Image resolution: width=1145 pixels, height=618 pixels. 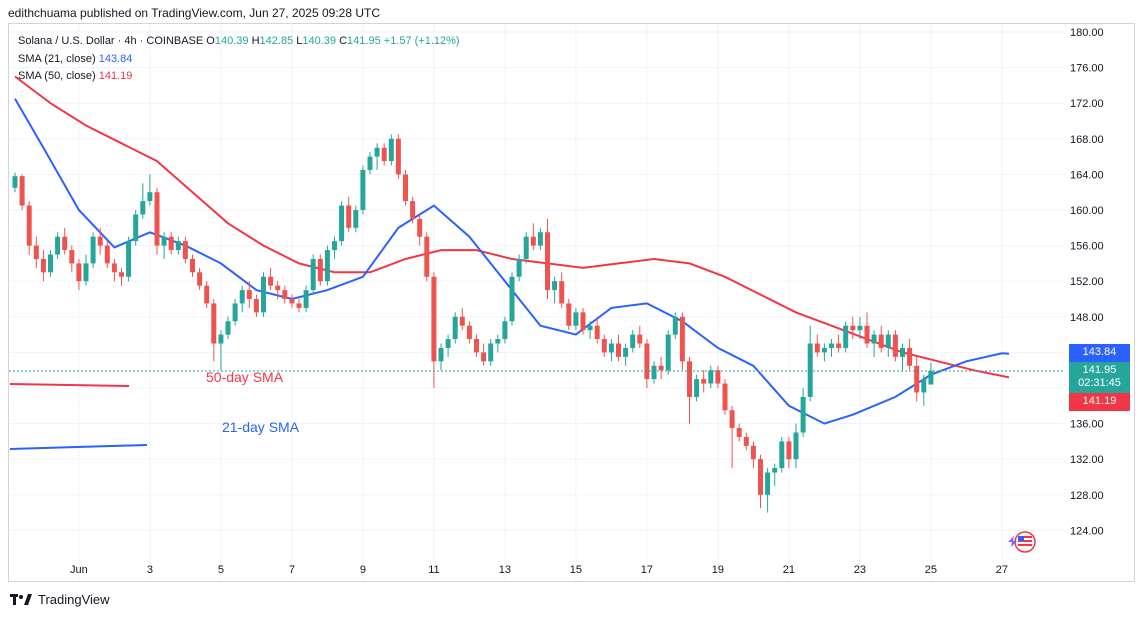 I want to click on y-tick-label: 160.00, so click(x=1087, y=211).